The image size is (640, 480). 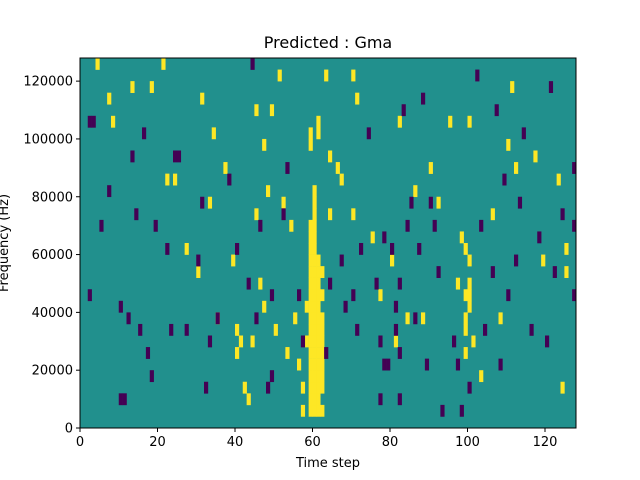 What do you see at coordinates (467, 442) in the screenshot?
I see `x-tick-label: 100` at bounding box center [467, 442].